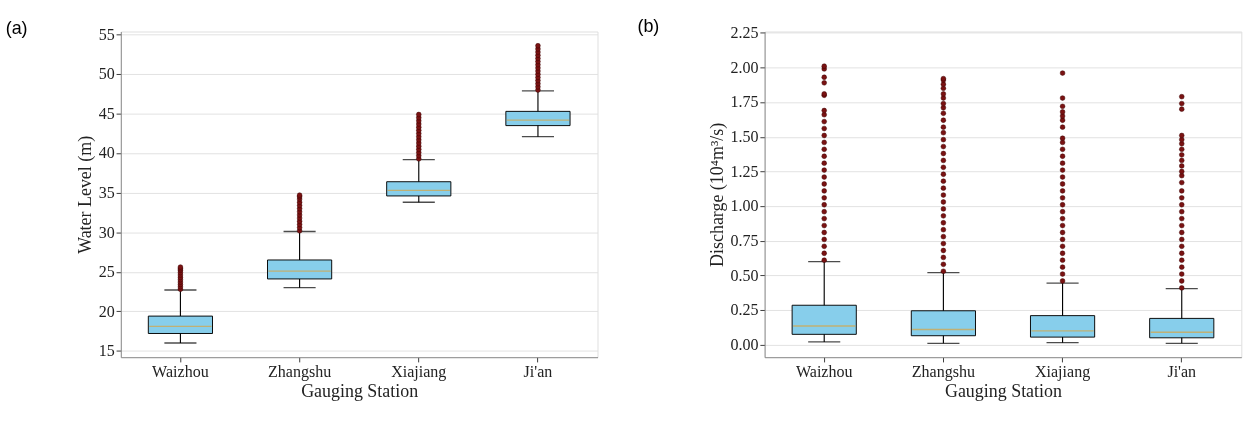  What do you see at coordinates (744, 171) in the screenshot?
I see `y-tick-label: 1.25` at bounding box center [744, 171].